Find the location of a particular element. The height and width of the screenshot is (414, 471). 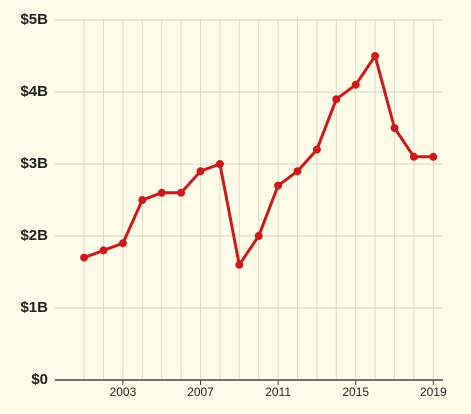

y-tick-label: $1B is located at coordinates (34, 307).